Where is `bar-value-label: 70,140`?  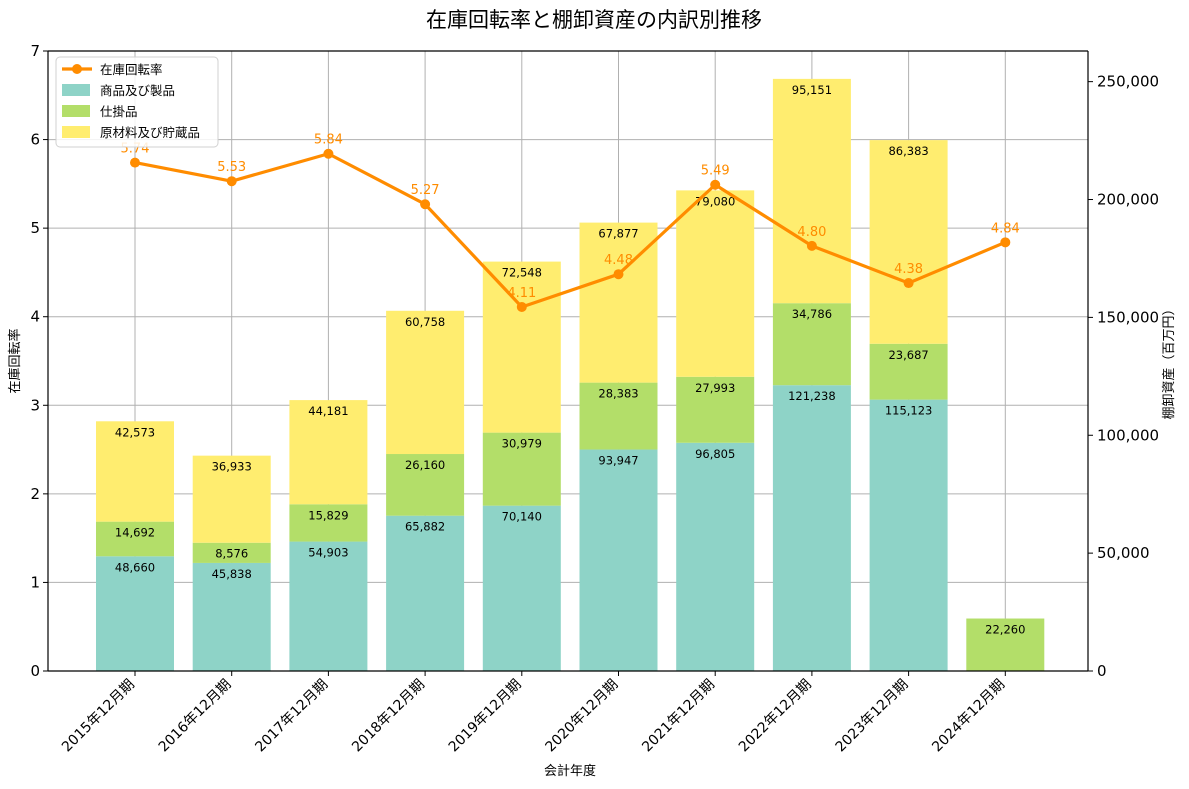
bar-value-label: 70,140 is located at coordinates (522, 517).